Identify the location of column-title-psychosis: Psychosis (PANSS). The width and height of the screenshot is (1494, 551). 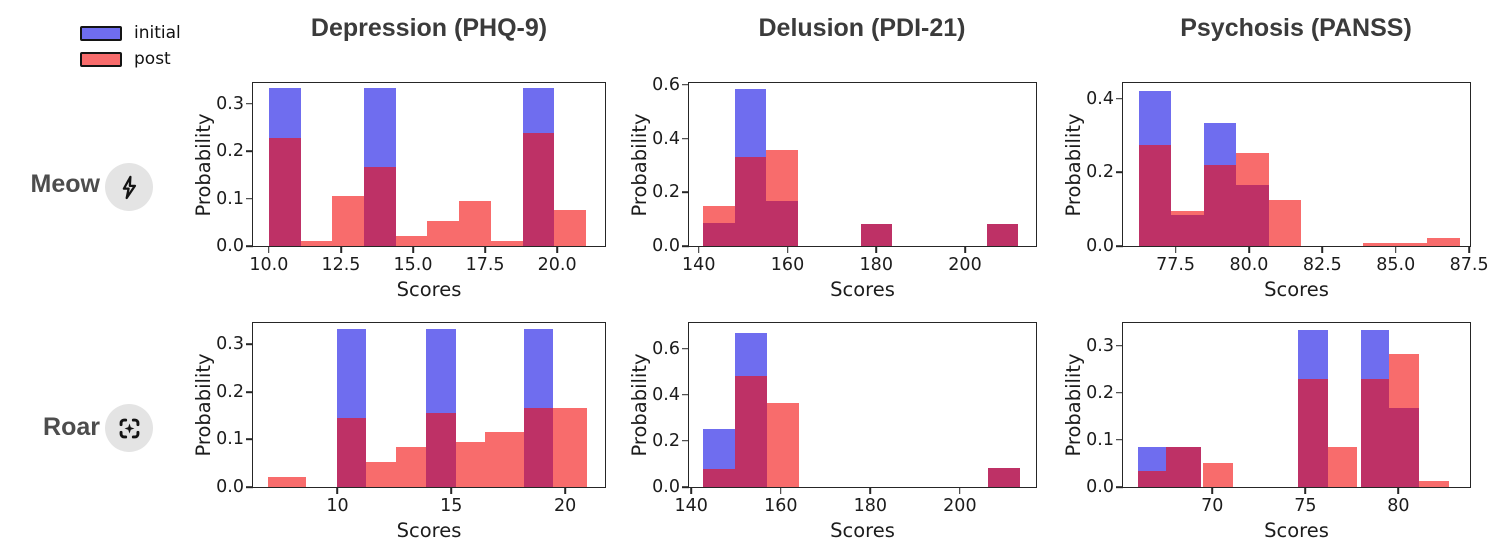
(1296, 28).